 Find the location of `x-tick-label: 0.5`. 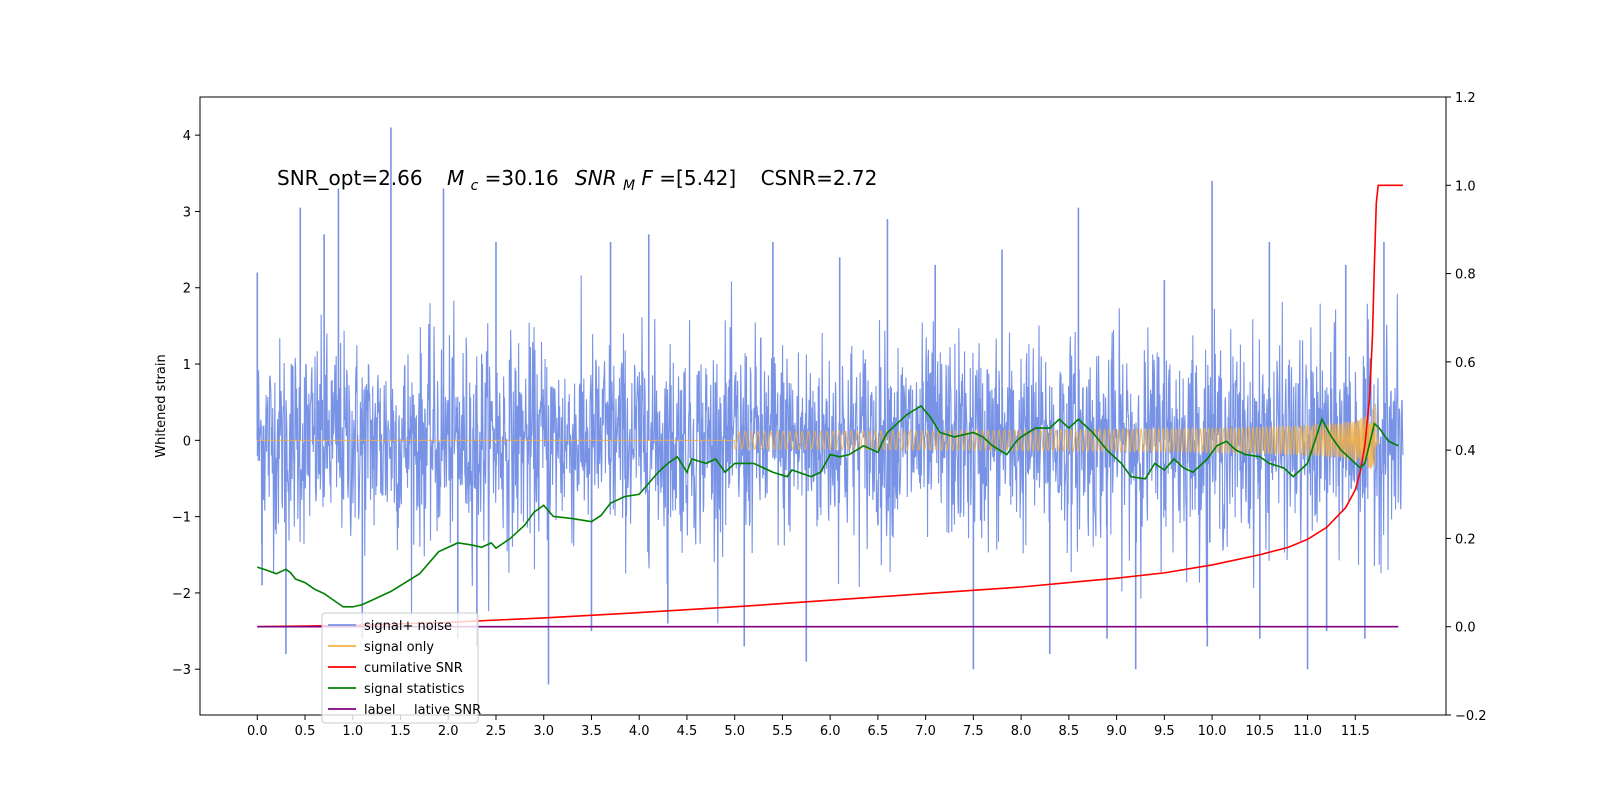

x-tick-label: 0.5 is located at coordinates (305, 731).